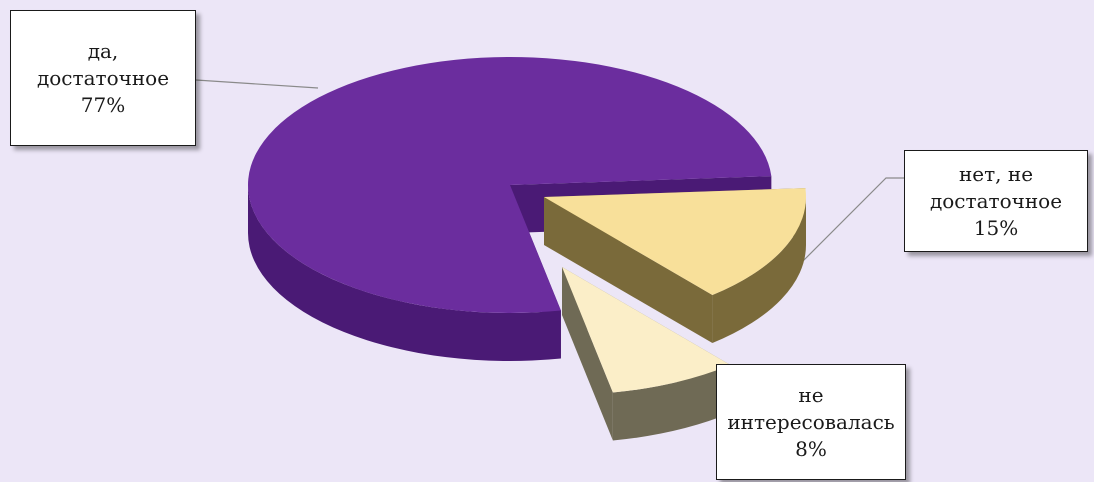 This screenshot has height=482, width=1094. What do you see at coordinates (759, 270) in the screenshot?
I see `slice-no-insufficient-side` at bounding box center [759, 270].